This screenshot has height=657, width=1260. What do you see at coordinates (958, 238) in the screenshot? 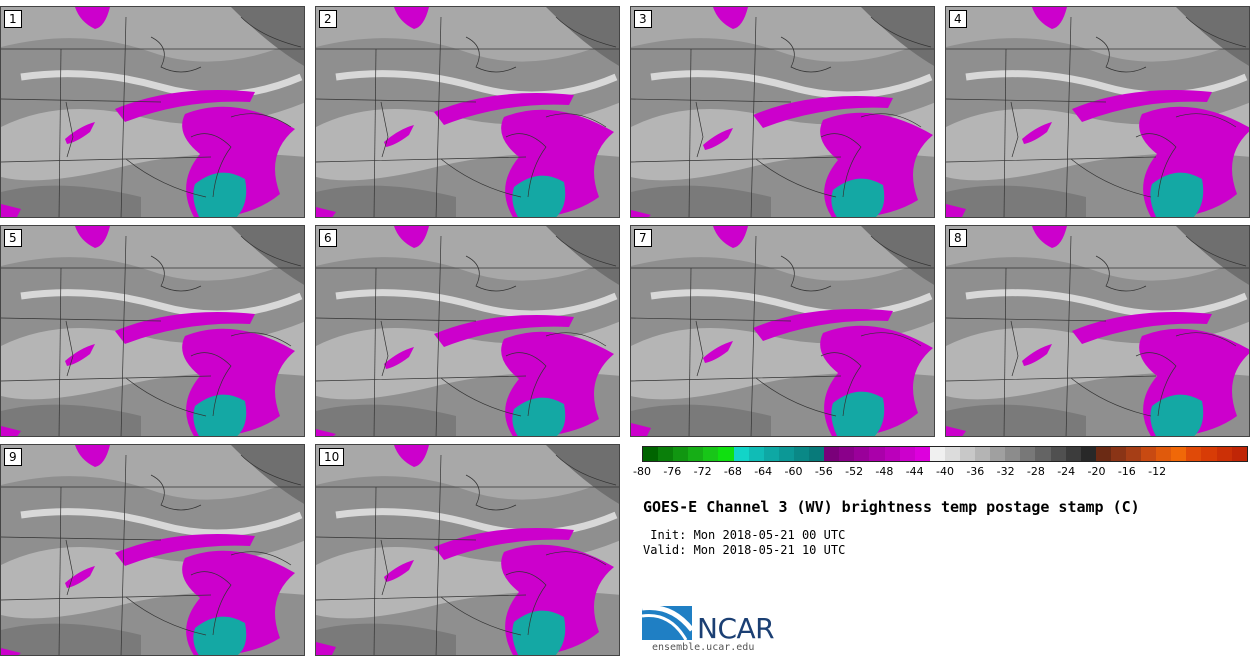
I see `panel-number-label: 8` at bounding box center [958, 238].